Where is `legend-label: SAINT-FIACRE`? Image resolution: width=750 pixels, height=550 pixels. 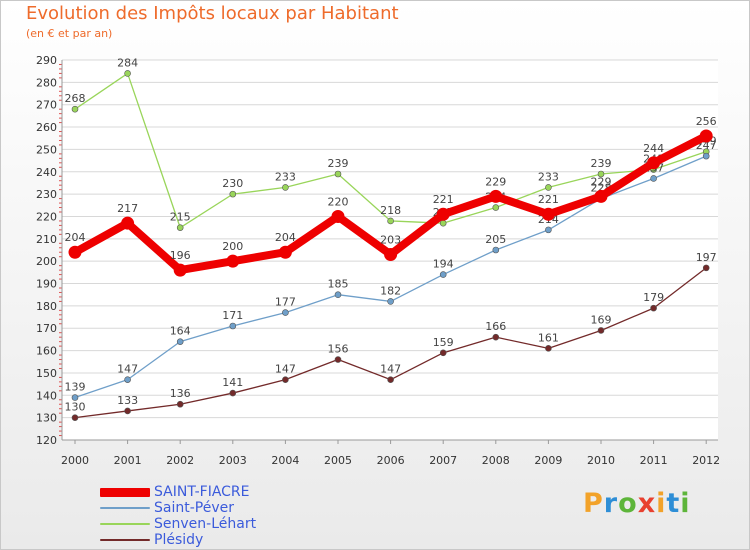
legend-label: SAINT-FIACRE is located at coordinates (202, 492).